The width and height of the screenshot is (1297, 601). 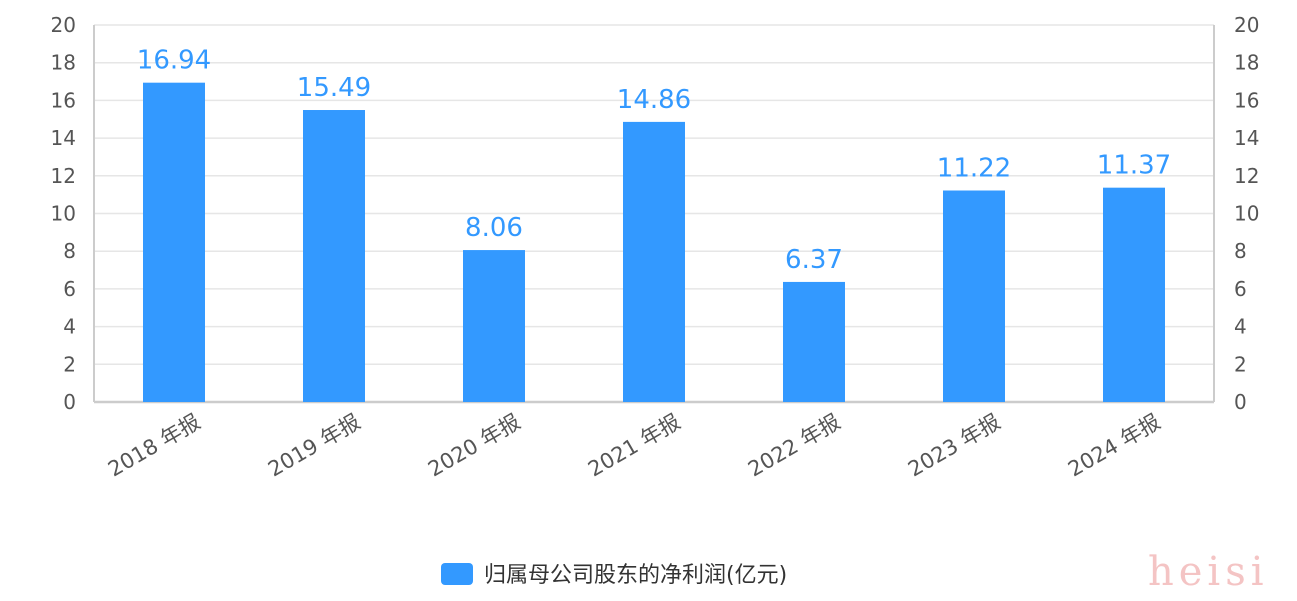 I want to click on y-tick-label-right: 20, so click(x=1246, y=25).